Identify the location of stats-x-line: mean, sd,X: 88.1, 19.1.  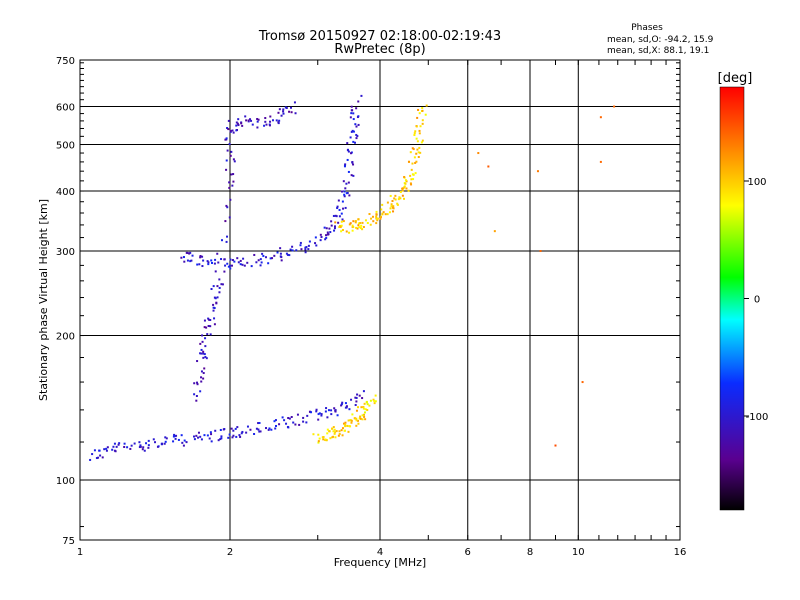
(658, 51).